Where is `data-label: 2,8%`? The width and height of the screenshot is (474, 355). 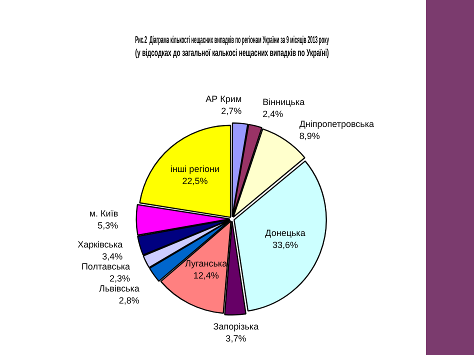
data-label: 2,8% is located at coordinates (129, 300).